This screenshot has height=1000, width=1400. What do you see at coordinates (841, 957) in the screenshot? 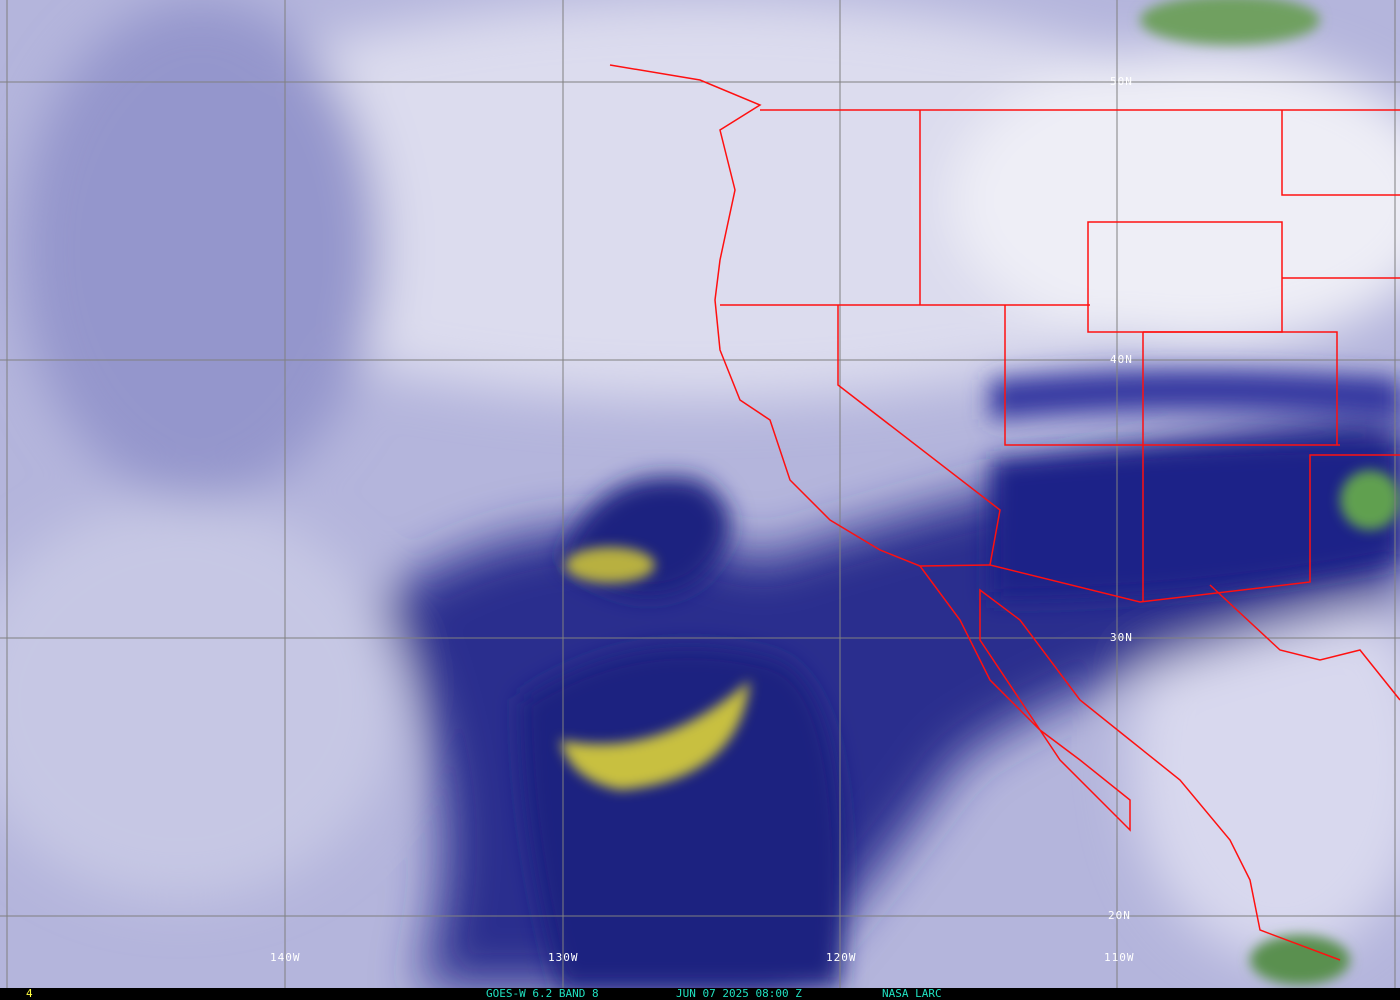
I see `lon-label-120w: 120W` at bounding box center [841, 957].